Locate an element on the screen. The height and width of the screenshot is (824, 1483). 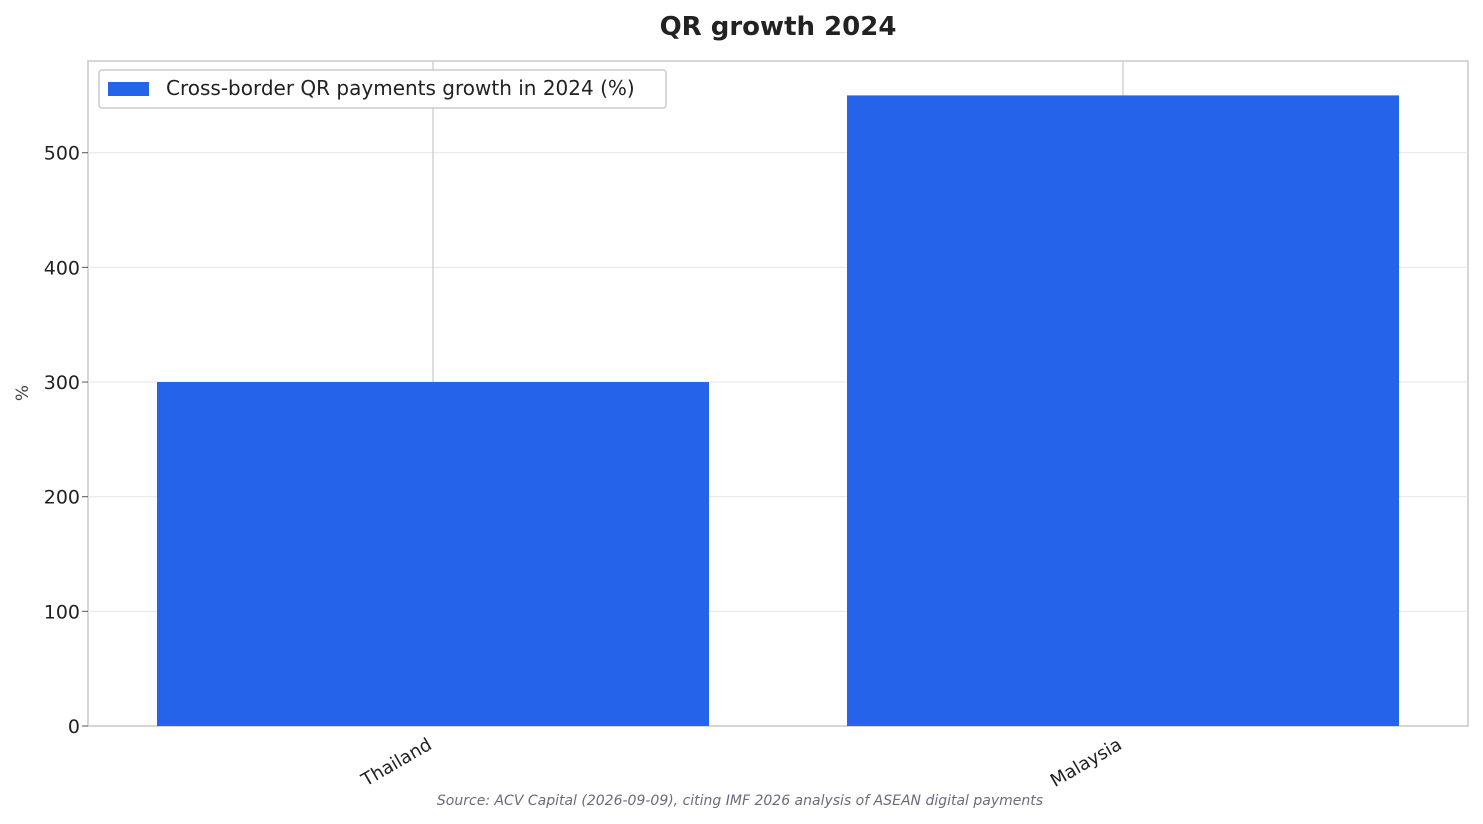
legend-box is located at coordinates (382, 89).